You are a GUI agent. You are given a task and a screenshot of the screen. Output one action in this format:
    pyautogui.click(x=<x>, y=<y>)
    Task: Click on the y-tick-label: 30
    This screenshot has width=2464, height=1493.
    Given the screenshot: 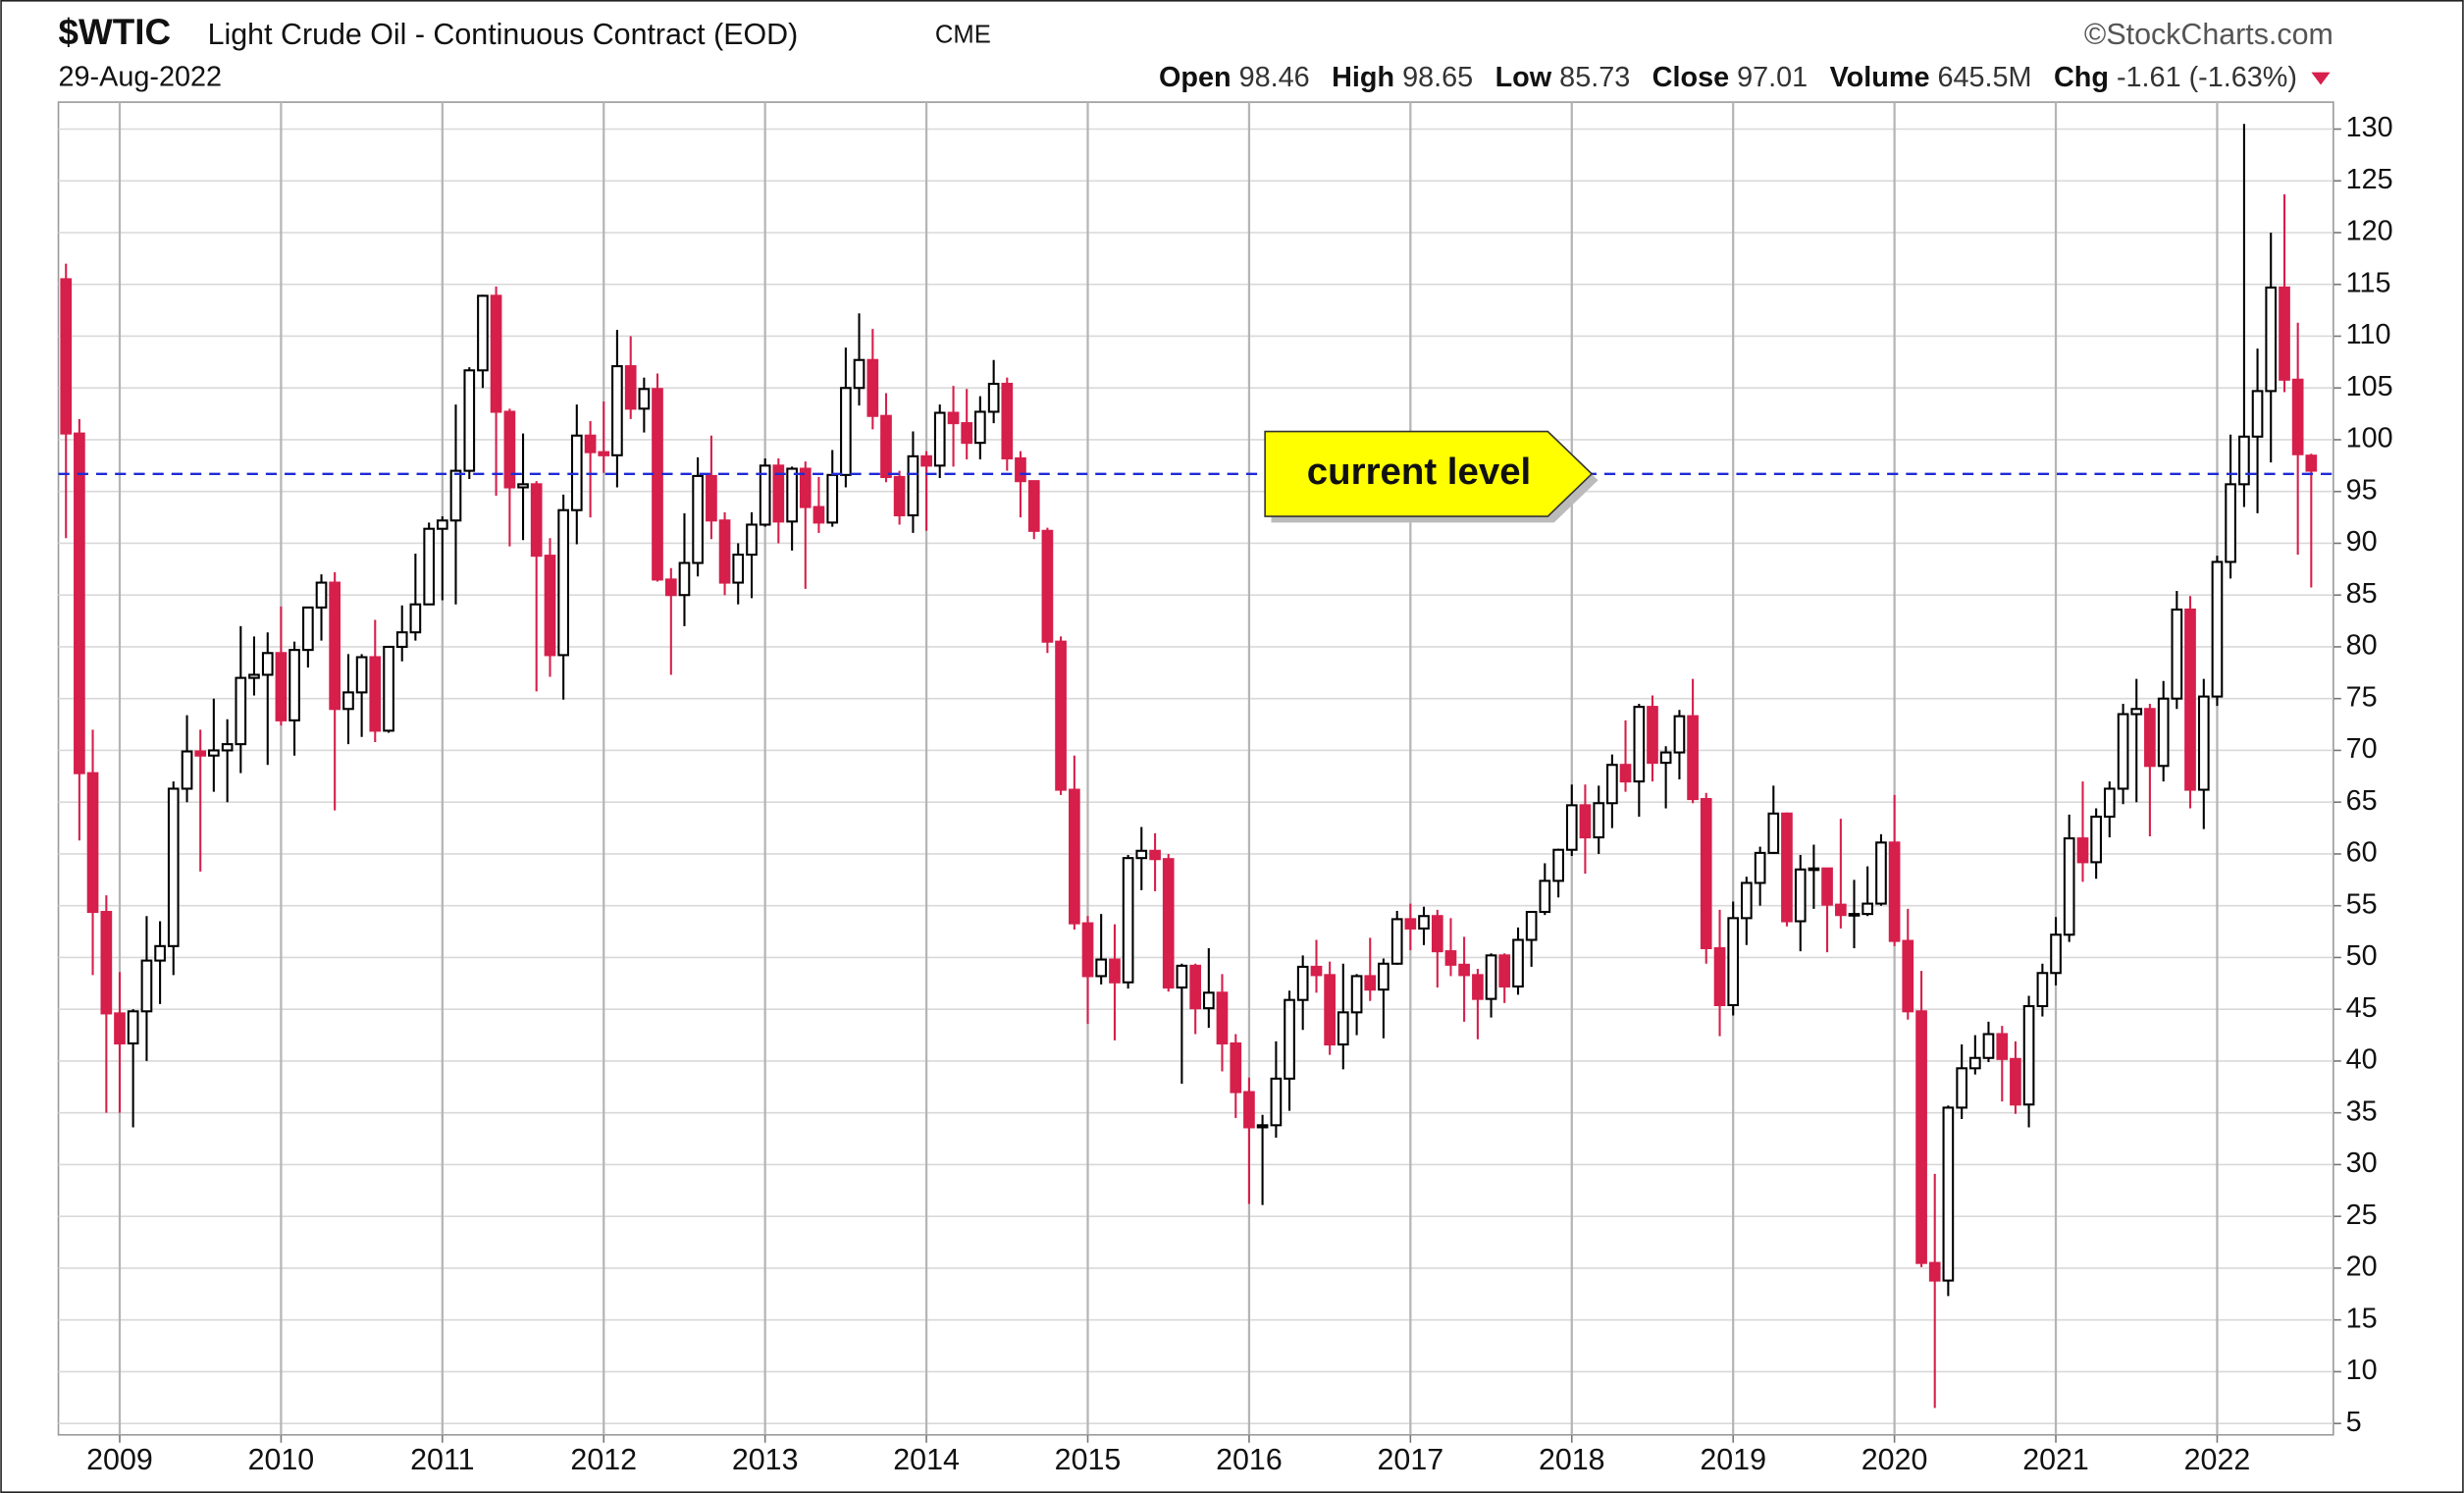 What is the action you would take?
    pyautogui.click(x=2362, y=1163)
    